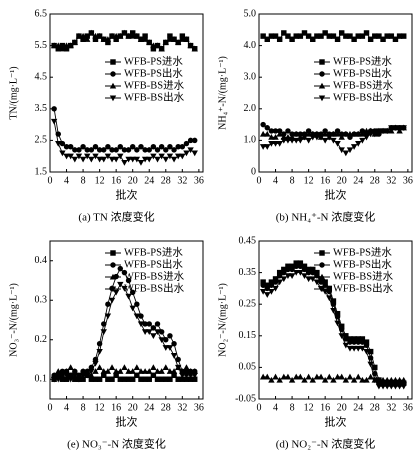  What do you see at coordinates (126, 320) in the screenshot?
I see `plot-frame` at bounding box center [126, 320].